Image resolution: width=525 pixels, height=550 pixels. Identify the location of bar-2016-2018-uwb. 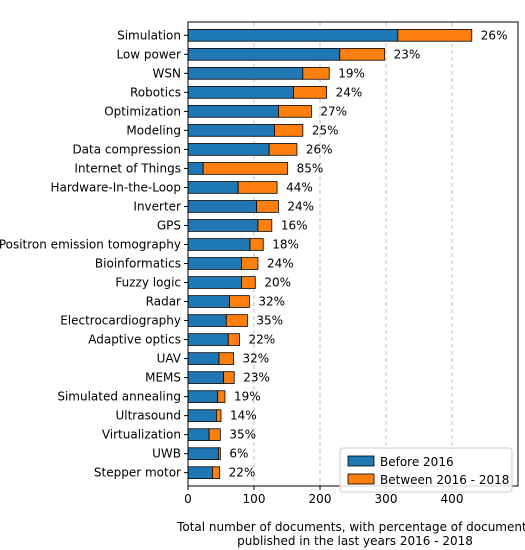
(219, 453).